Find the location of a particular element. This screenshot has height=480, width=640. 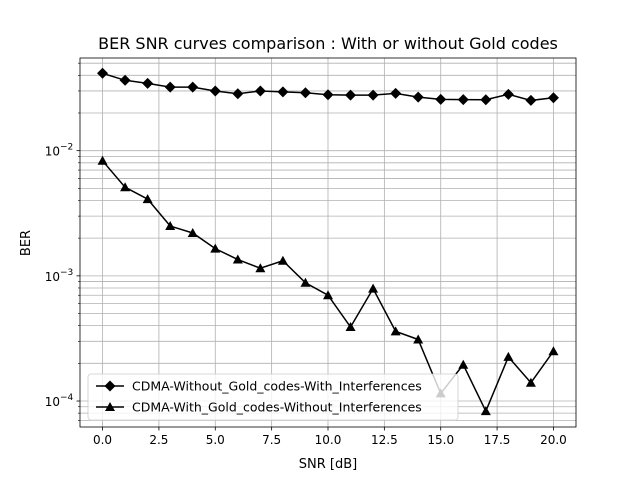

x-axis-label: SNR [dB] is located at coordinates (328, 464).